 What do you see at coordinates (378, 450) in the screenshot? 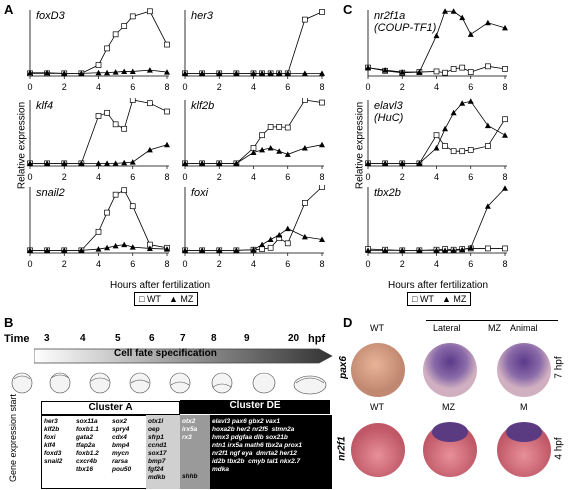
I see `embryo-wt-nr2f1` at bounding box center [378, 450].